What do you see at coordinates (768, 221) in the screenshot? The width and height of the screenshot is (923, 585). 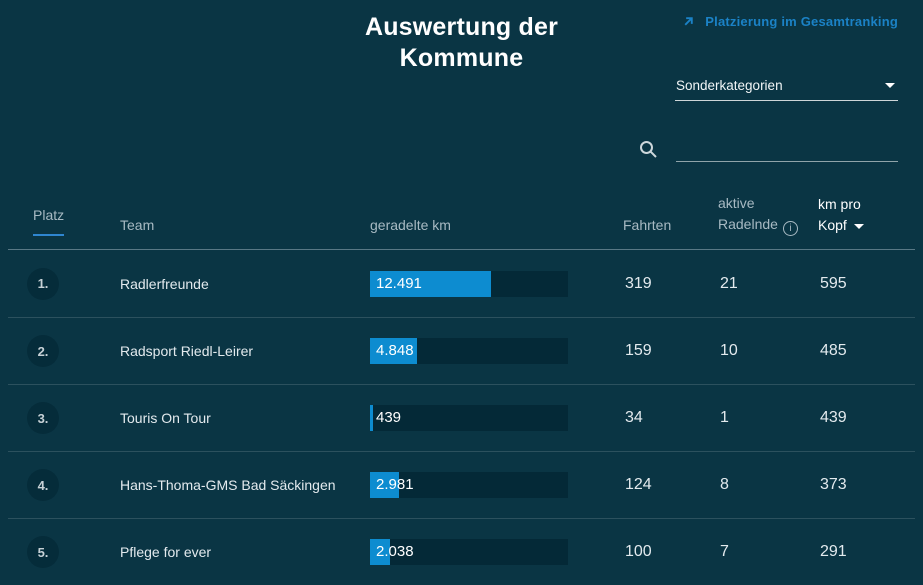 I see `column-header-aktive-radelnde: aktive Radelnde i` at bounding box center [768, 221].